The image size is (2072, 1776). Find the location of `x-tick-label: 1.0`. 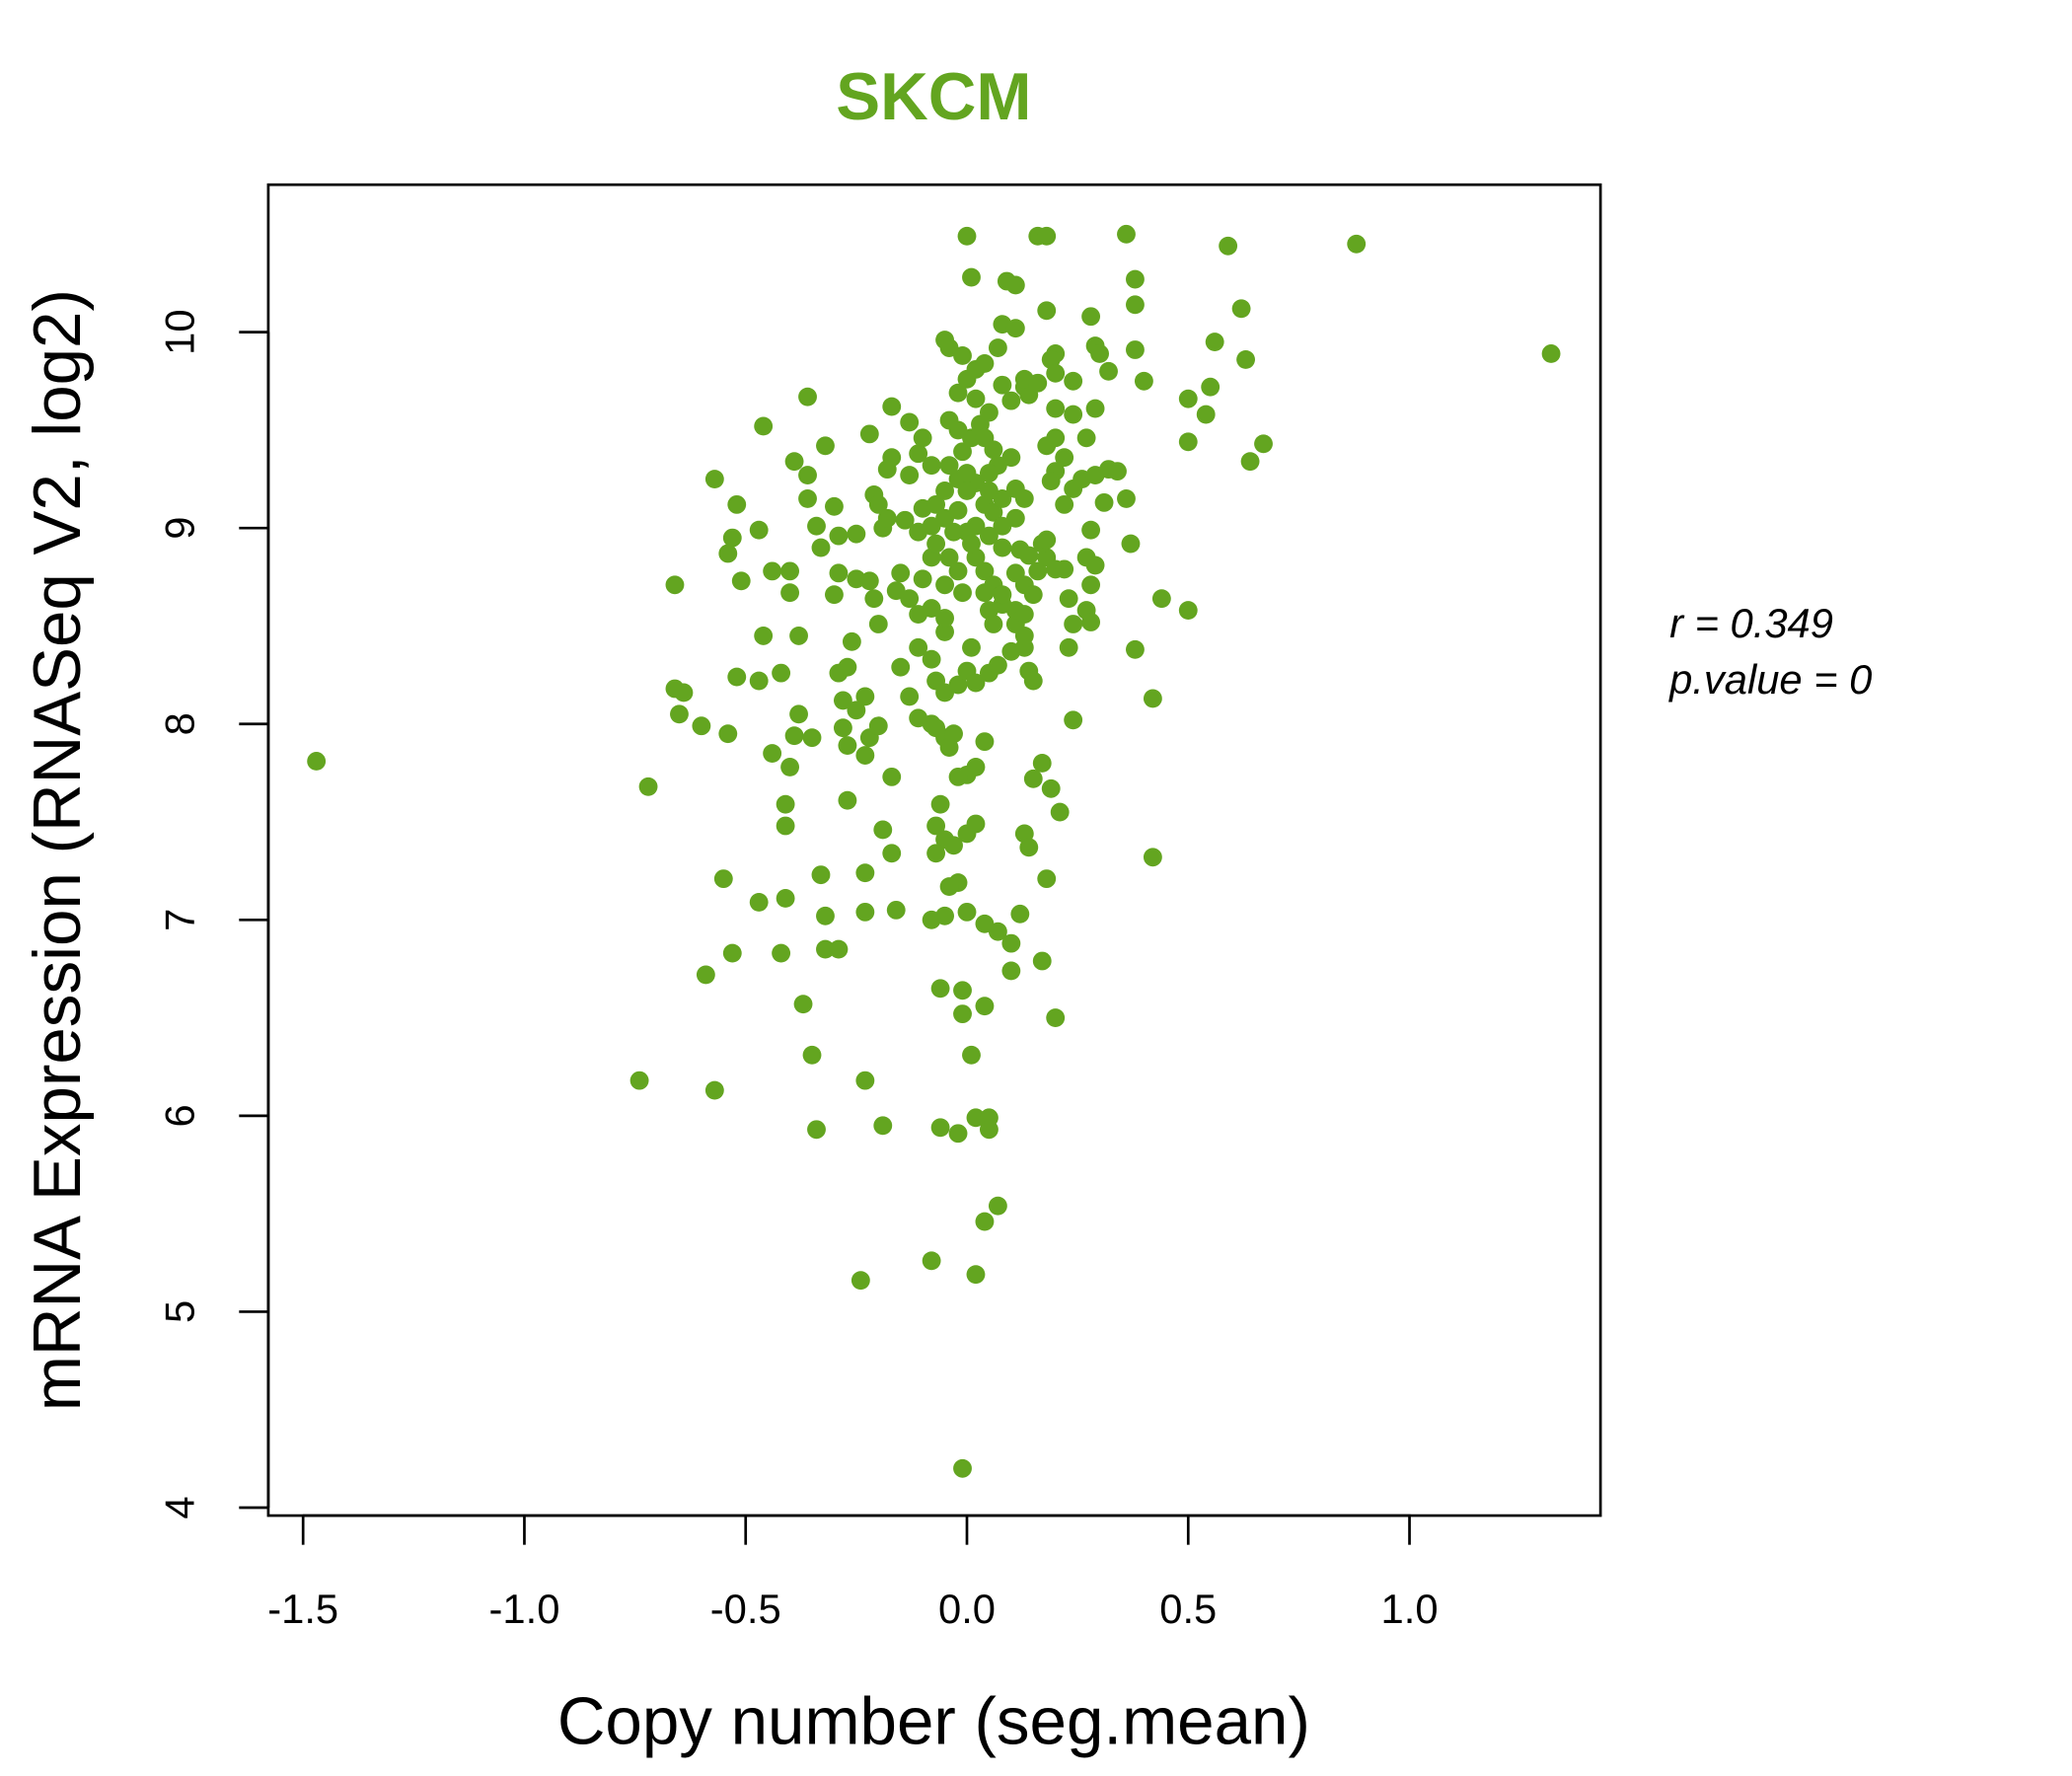

x-tick-label: 1.0 is located at coordinates (1410, 1609).